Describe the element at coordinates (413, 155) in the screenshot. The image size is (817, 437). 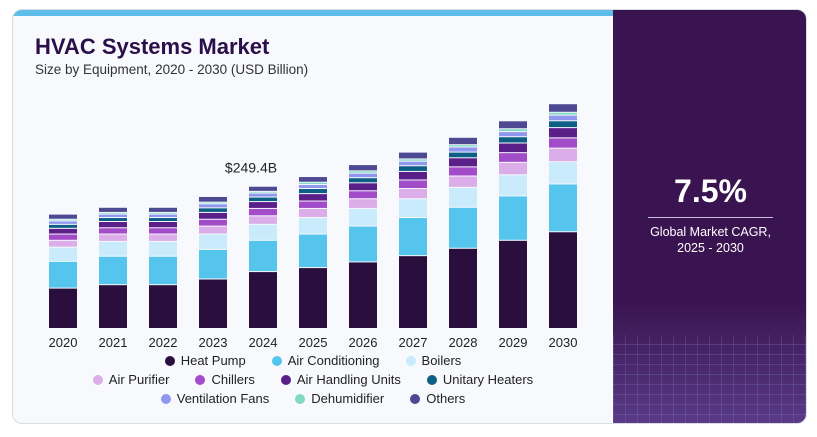
I see `bar-segment-2027-others` at that location.